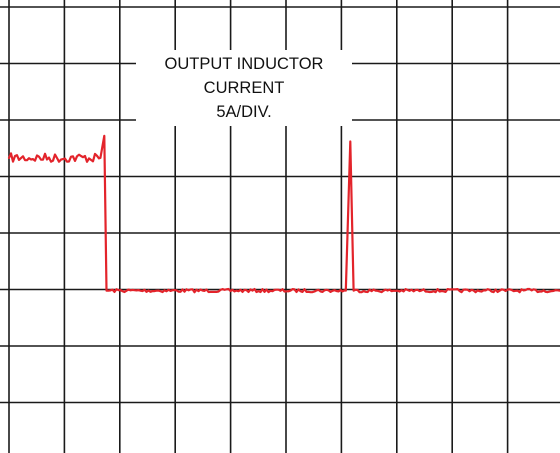 The image size is (560, 453). Describe the element at coordinates (243, 112) in the screenshot. I see `annotation-line-3: 5A/DIV.` at that location.